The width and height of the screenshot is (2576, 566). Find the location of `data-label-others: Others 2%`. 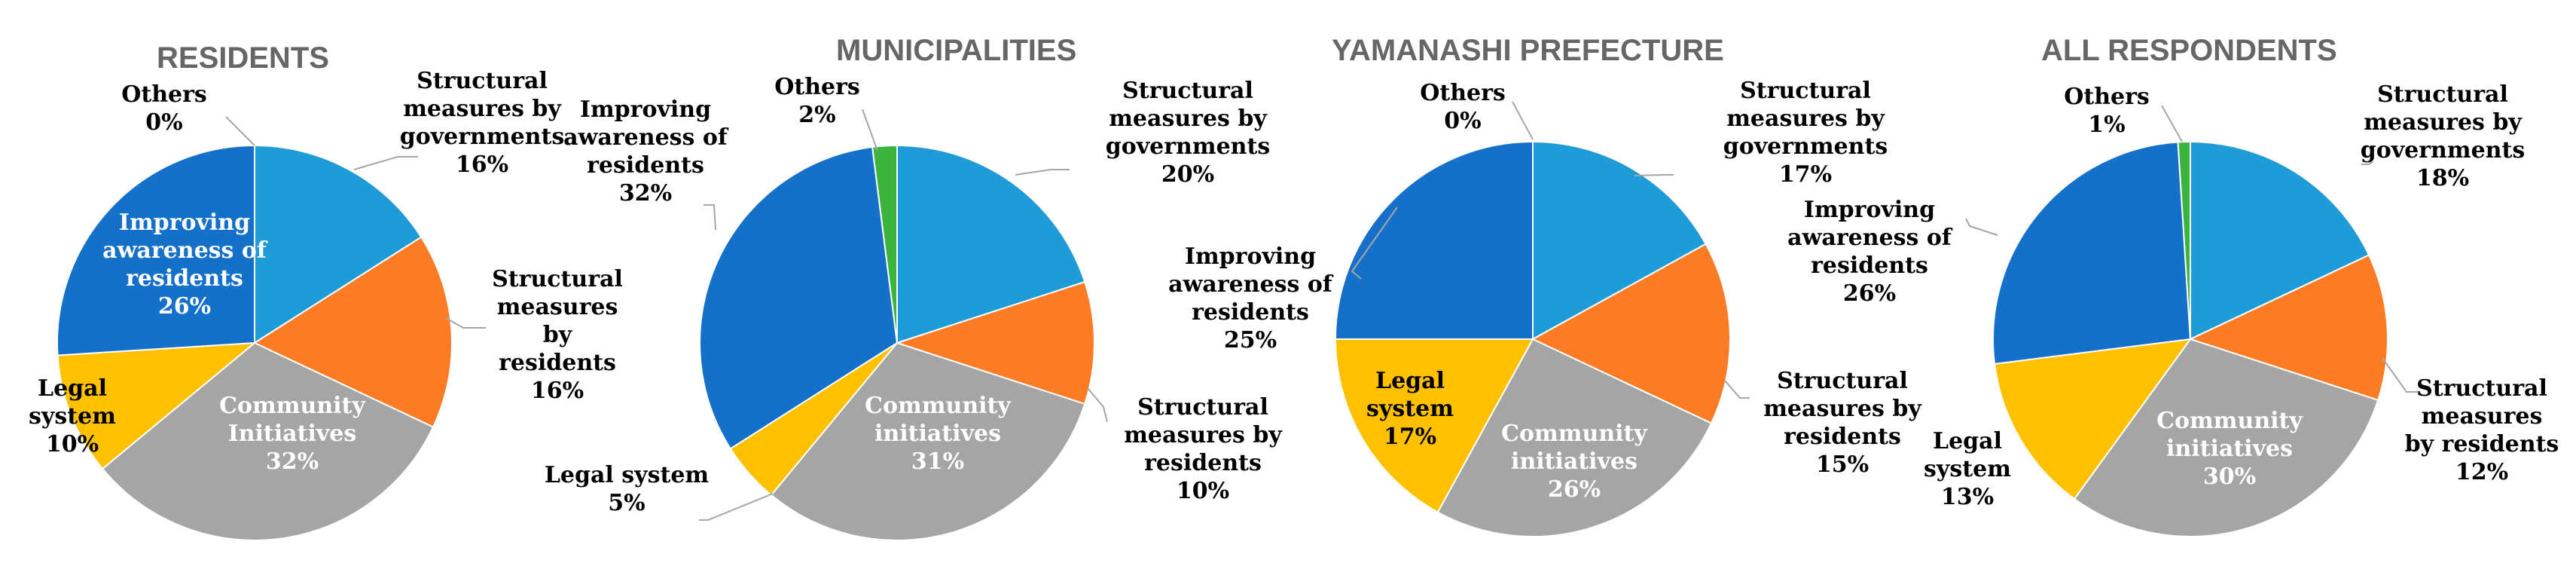

data-label-others: Others 2% is located at coordinates (817, 101).